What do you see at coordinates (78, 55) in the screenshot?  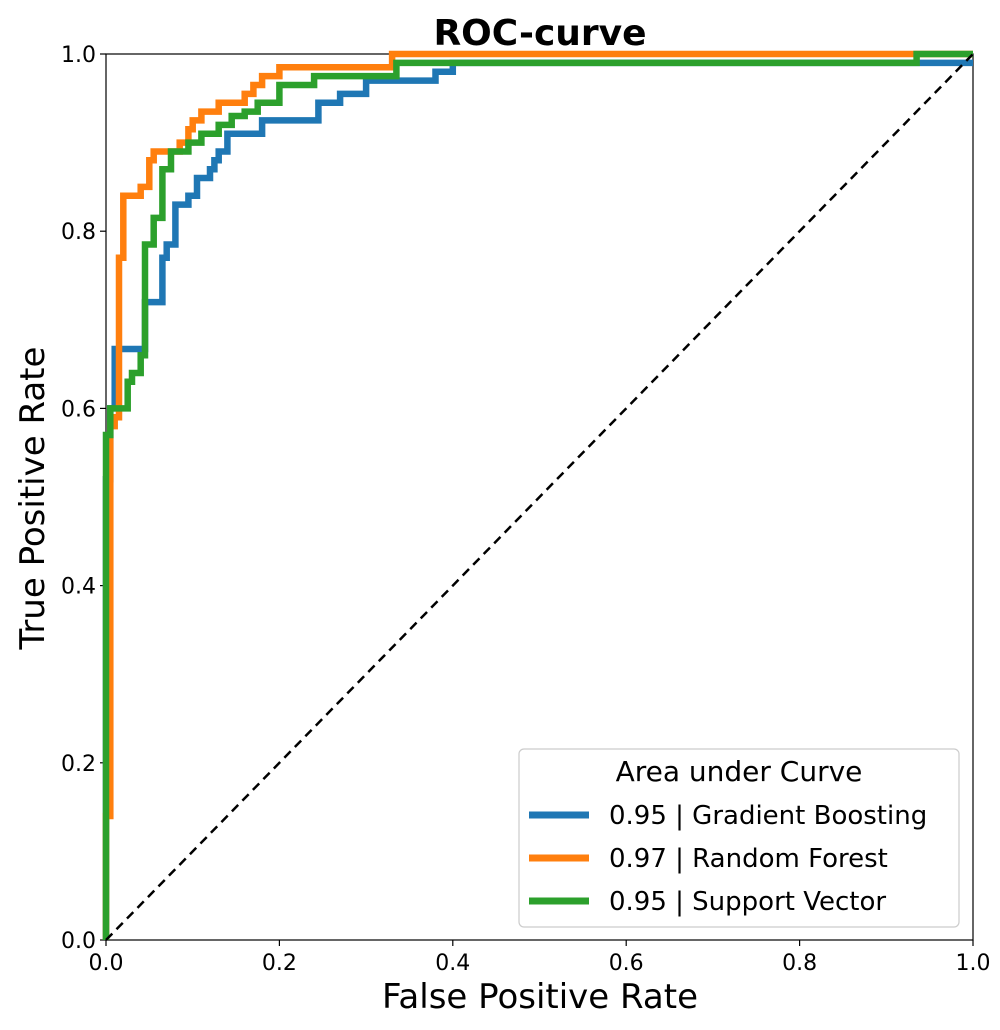 I see `y-tick-label: 1.0` at bounding box center [78, 55].